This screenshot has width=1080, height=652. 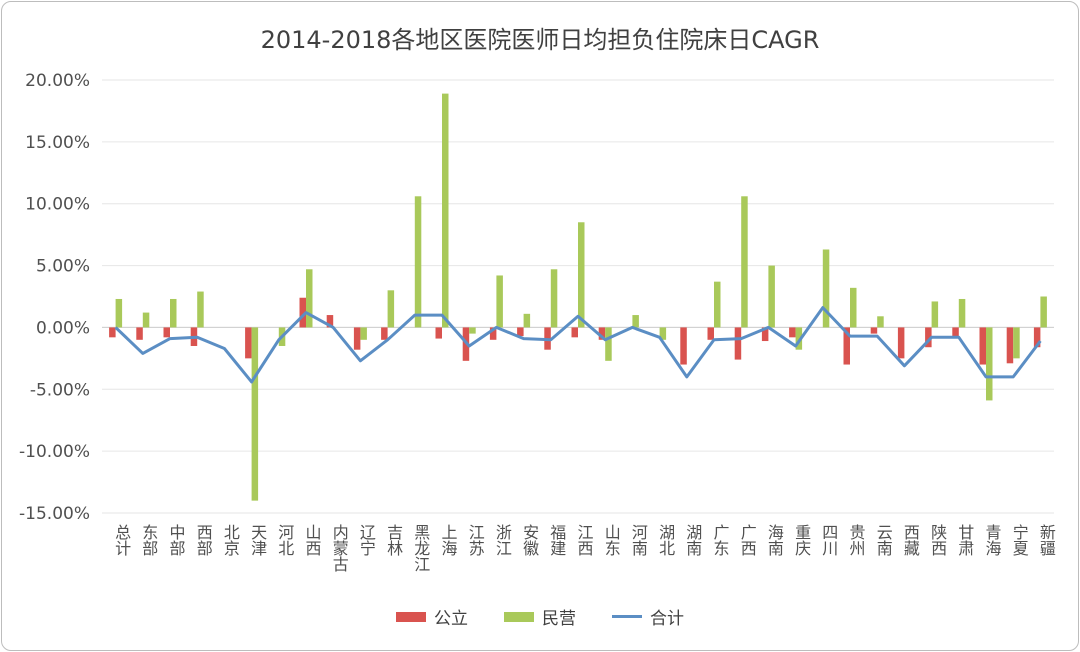 I want to click on legend-label-private: 民营, so click(x=559, y=619).